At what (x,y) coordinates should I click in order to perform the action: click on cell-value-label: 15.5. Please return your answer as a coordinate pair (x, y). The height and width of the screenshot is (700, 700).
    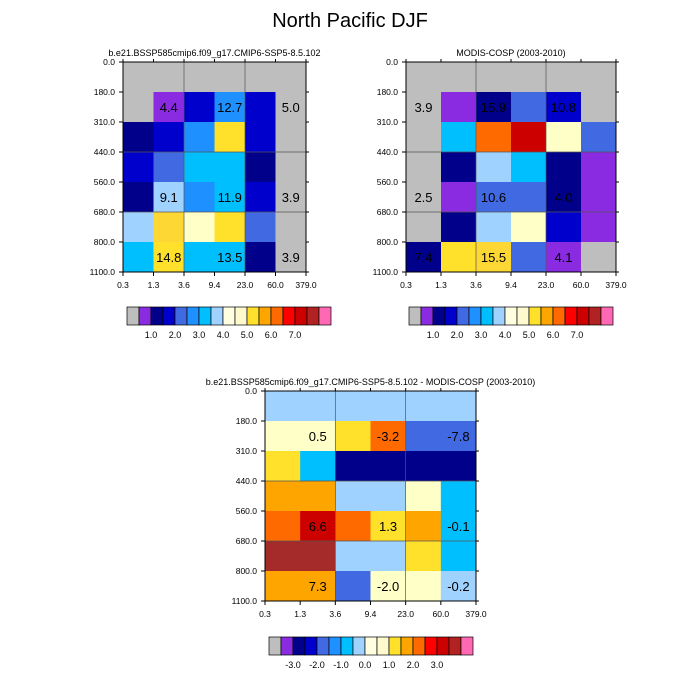
    Looking at the image, I should click on (493, 257).